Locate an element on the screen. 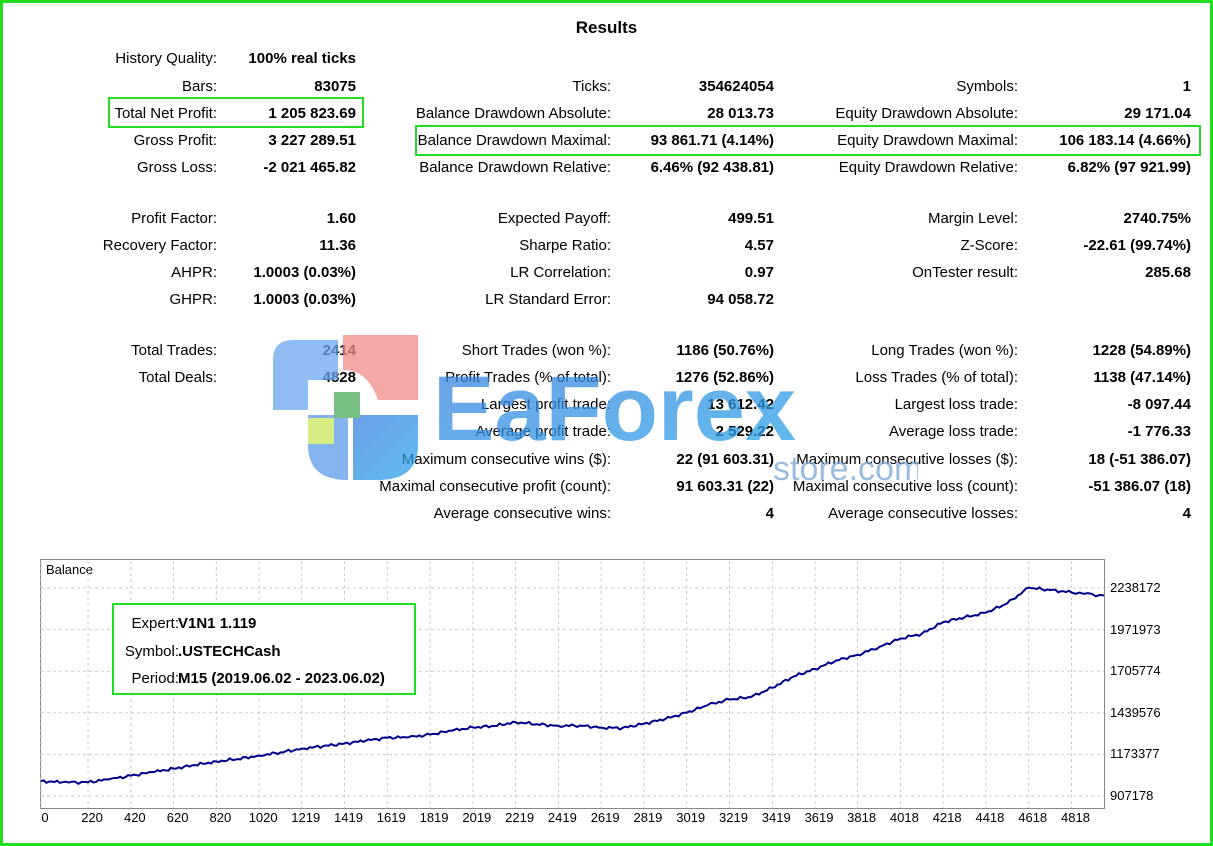 The width and height of the screenshot is (1213, 846). x-tick-label: 0 is located at coordinates (45, 817).